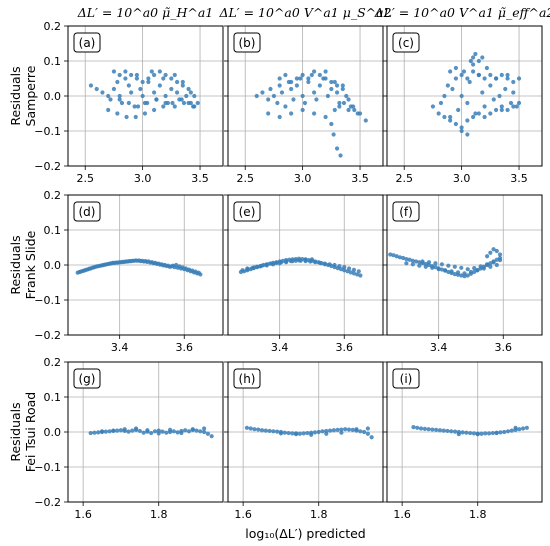  What do you see at coordinates (280, 347) in the screenshot?
I see `x-tick-label: 3.4` at bounding box center [280, 347].